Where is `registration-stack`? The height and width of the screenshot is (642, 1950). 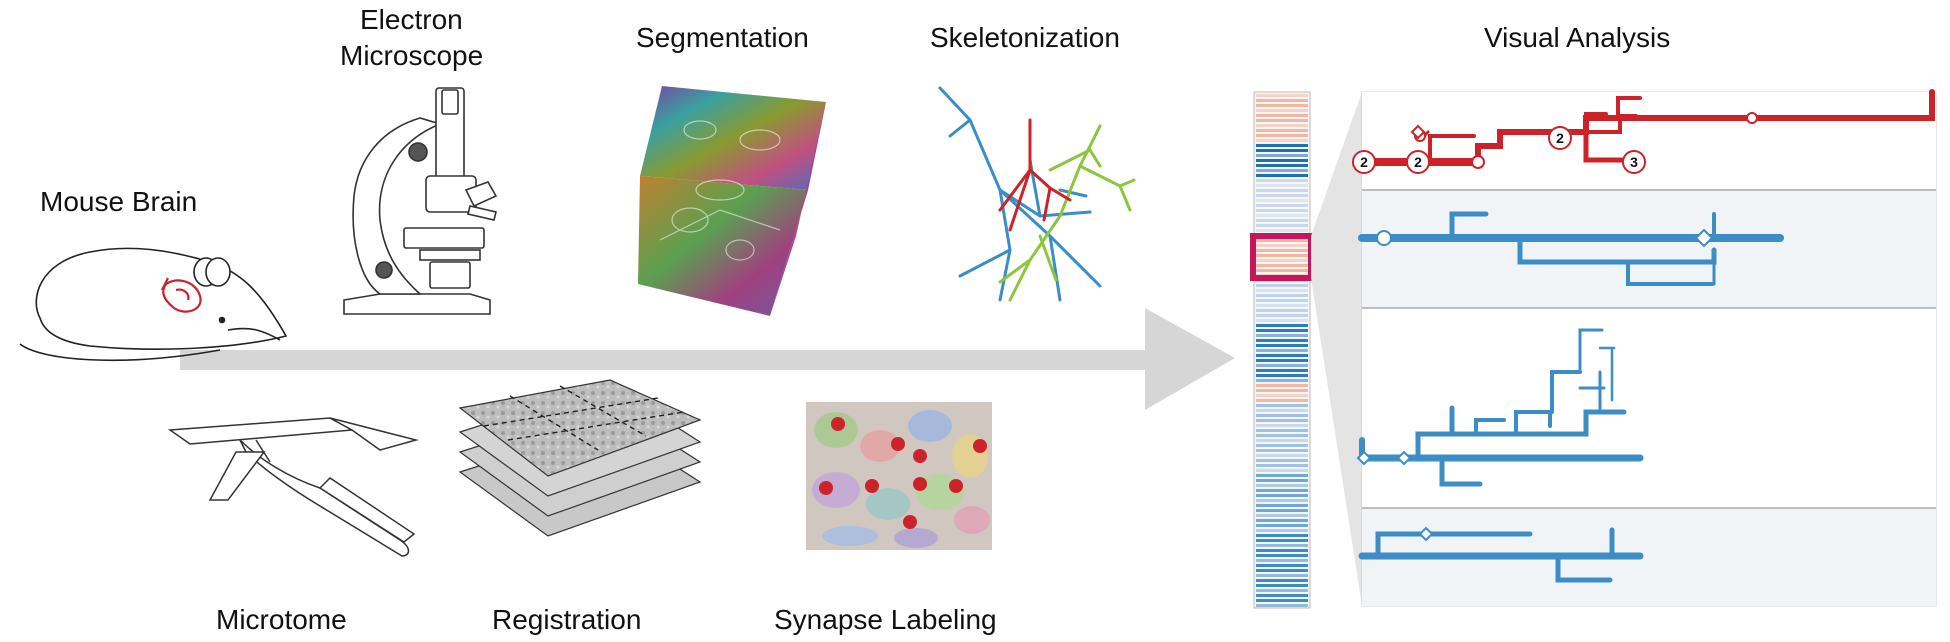 registration-stack is located at coordinates (580, 458).